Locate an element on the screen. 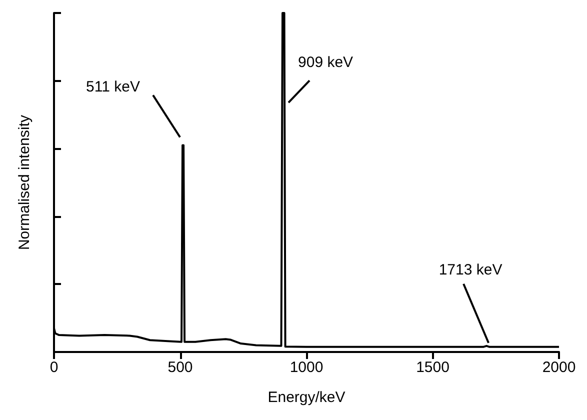 The height and width of the screenshot is (420, 587). x-tick-label: 1000 is located at coordinates (307, 367).